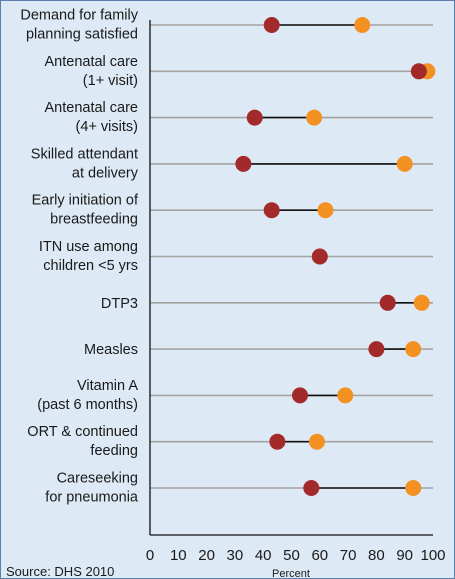 This screenshot has width=455, height=579. Describe the element at coordinates (319, 555) in the screenshot. I see `x-tick-label: 60` at that location.